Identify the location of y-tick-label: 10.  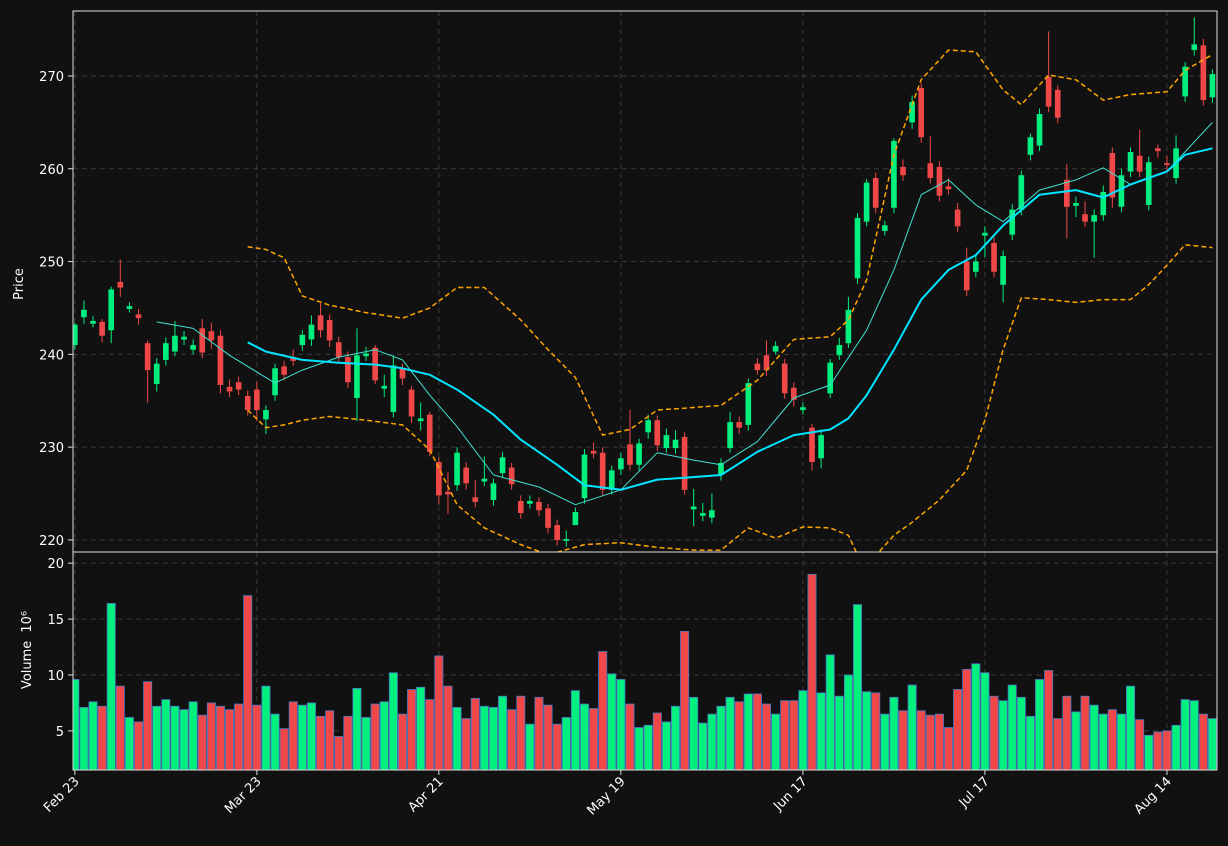
(55, 676).